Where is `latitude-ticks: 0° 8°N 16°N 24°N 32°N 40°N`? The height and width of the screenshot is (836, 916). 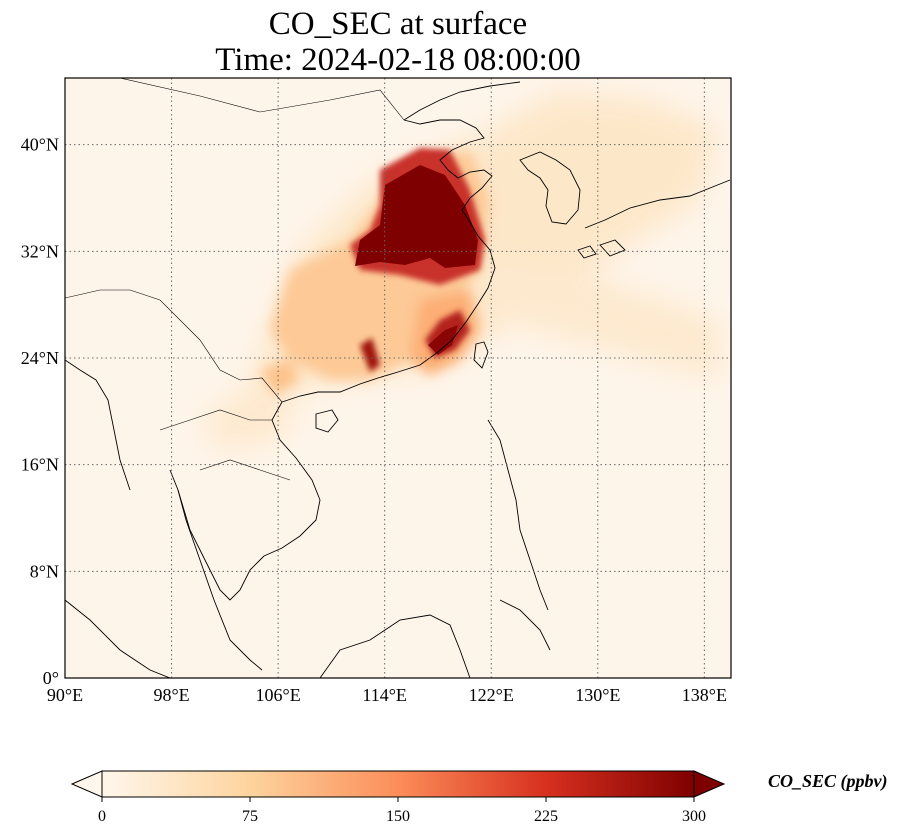 latitude-ticks: 0° 8°N 16°N 24°N 32°N 40°N is located at coordinates (40, 411).